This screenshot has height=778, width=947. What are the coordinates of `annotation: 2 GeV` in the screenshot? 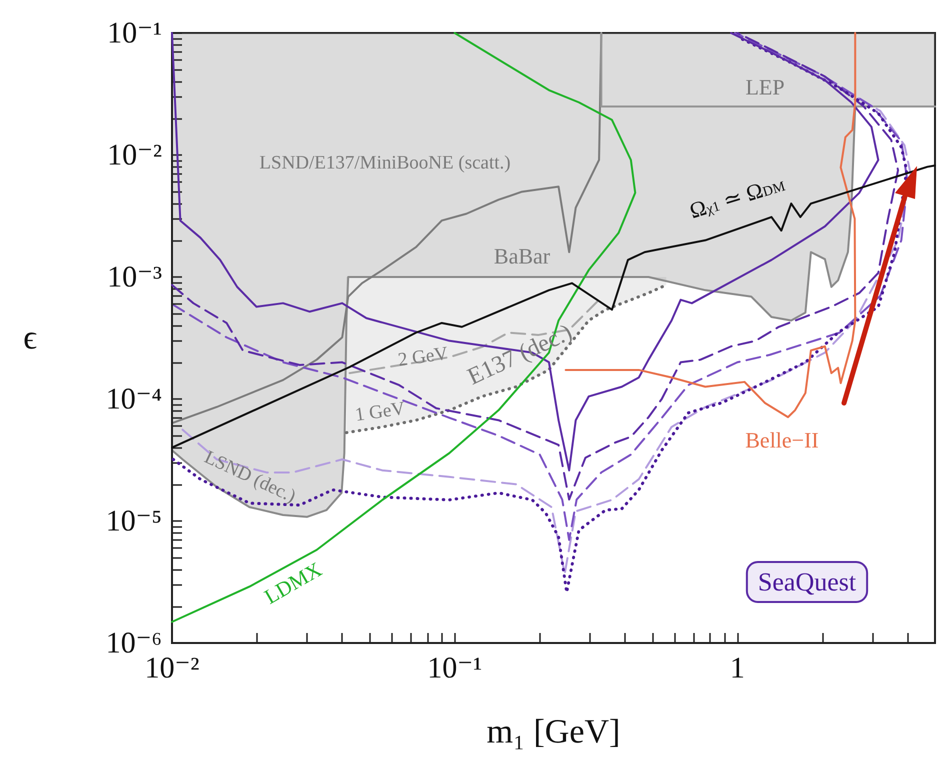 It's located at (423, 357).